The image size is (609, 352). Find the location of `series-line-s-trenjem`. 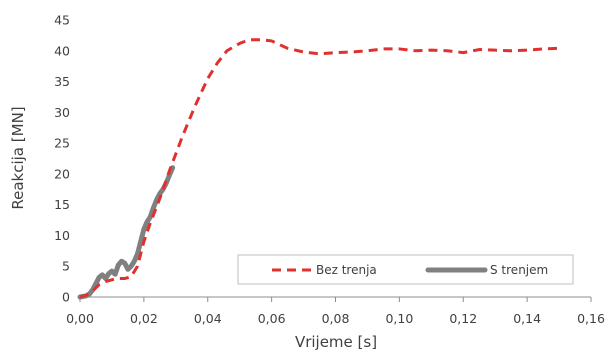

series-line-s-trenjem is located at coordinates (126, 232).